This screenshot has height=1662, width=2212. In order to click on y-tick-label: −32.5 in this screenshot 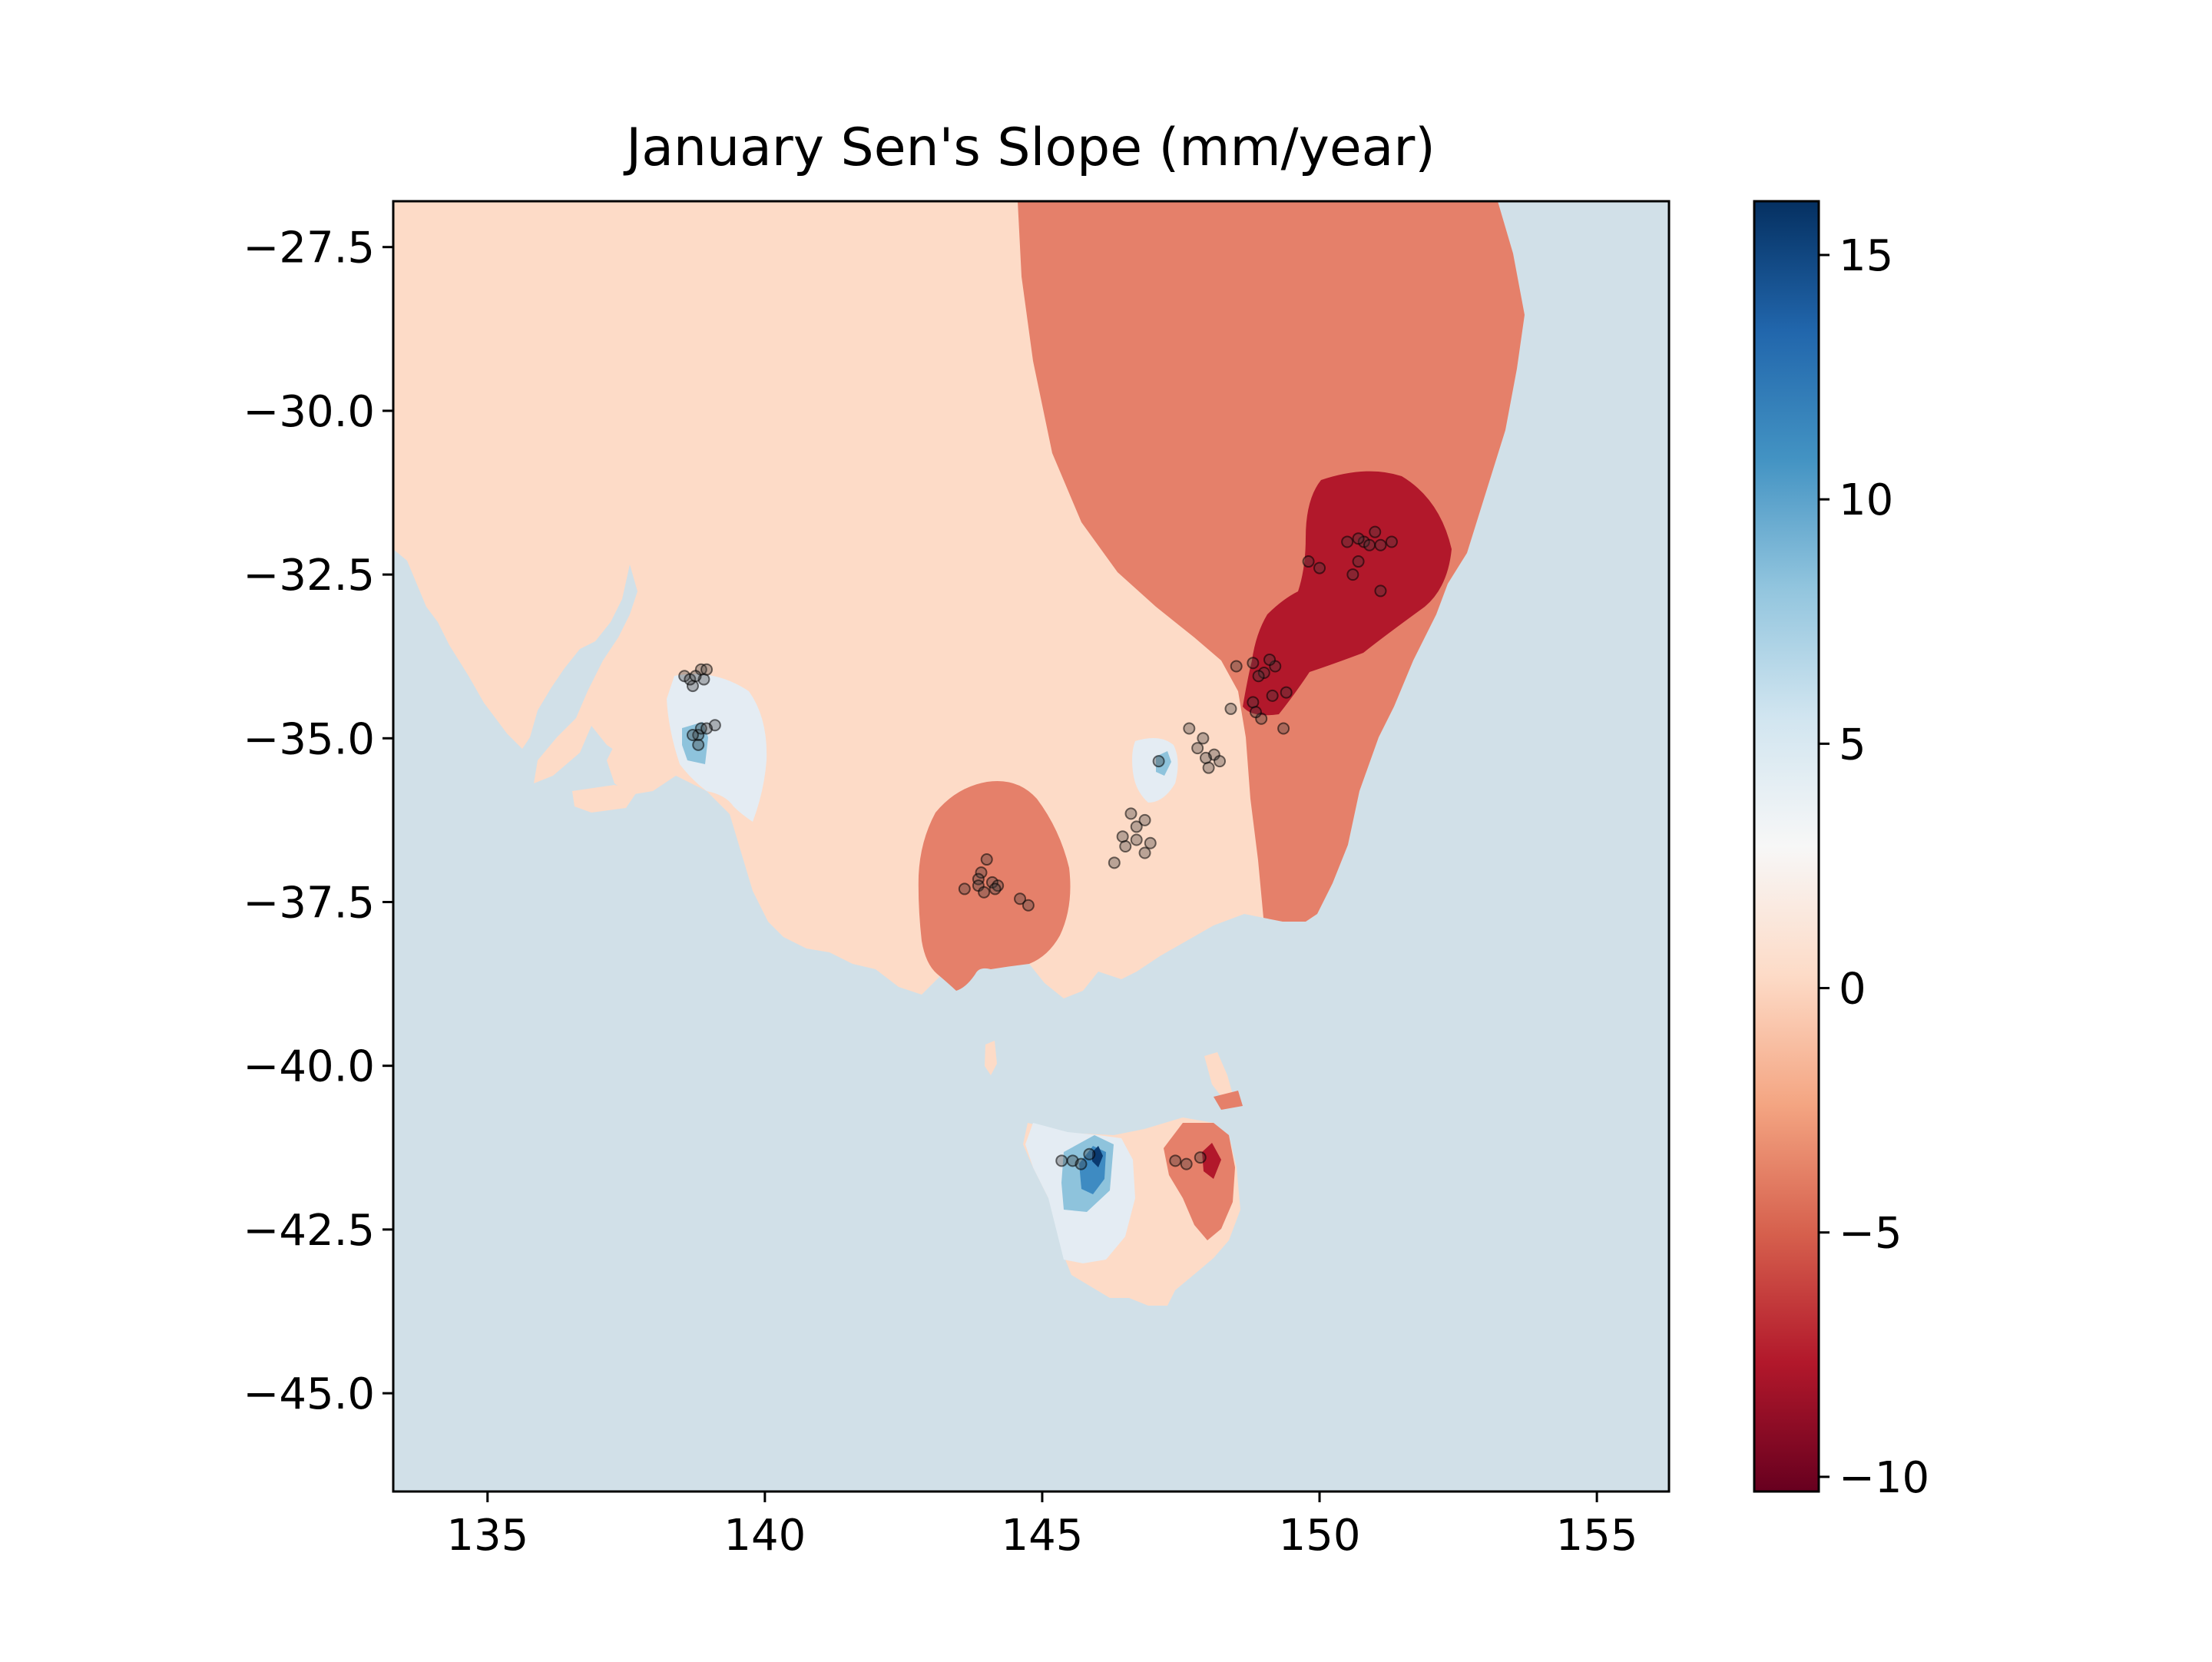, I will do `click(309, 576)`.